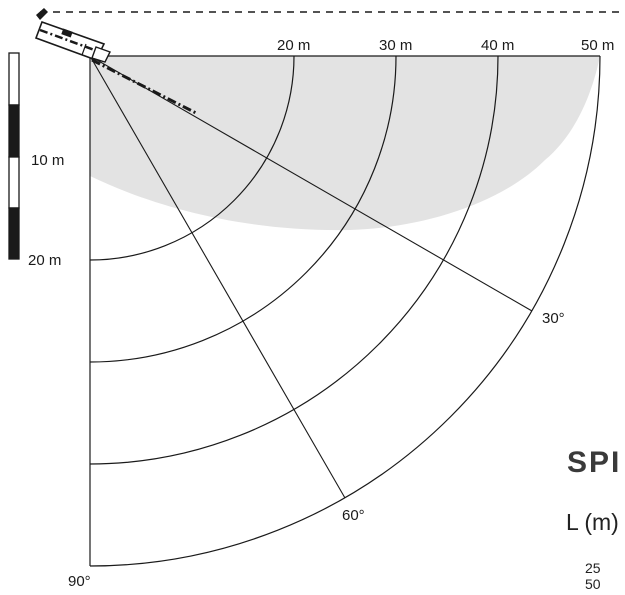 This screenshot has height=595, width=625. I want to click on arc-20m, so click(192, 158).